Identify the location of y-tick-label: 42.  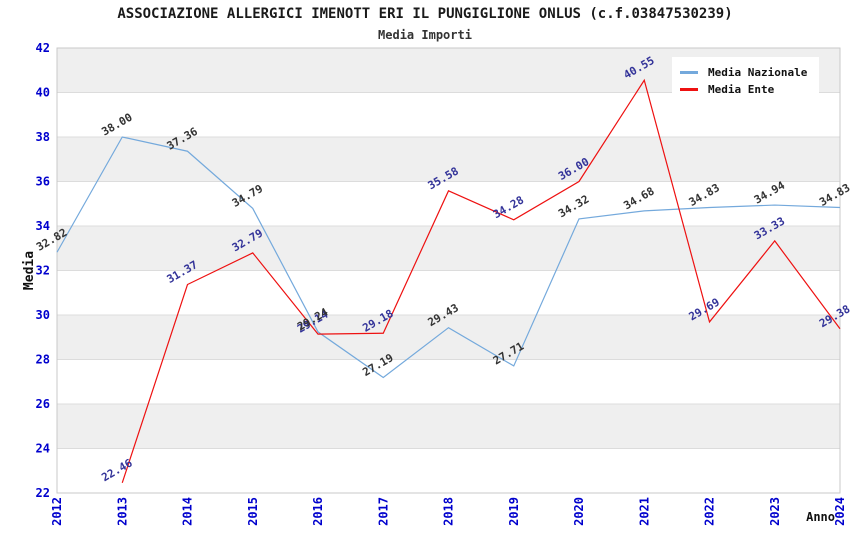
(43, 48).